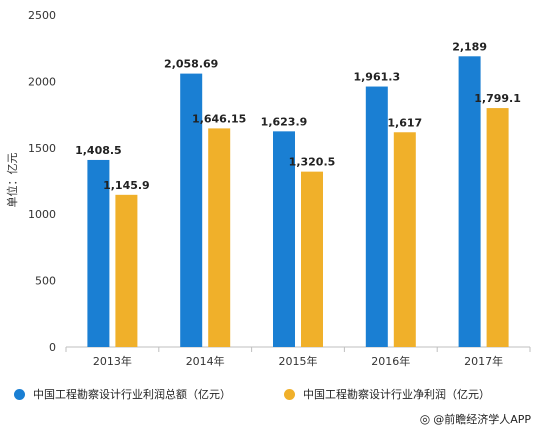 Image resolution: width=539 pixels, height=430 pixels. What do you see at coordinates (42, 148) in the screenshot?
I see `y-tick-label: 1500` at bounding box center [42, 148].